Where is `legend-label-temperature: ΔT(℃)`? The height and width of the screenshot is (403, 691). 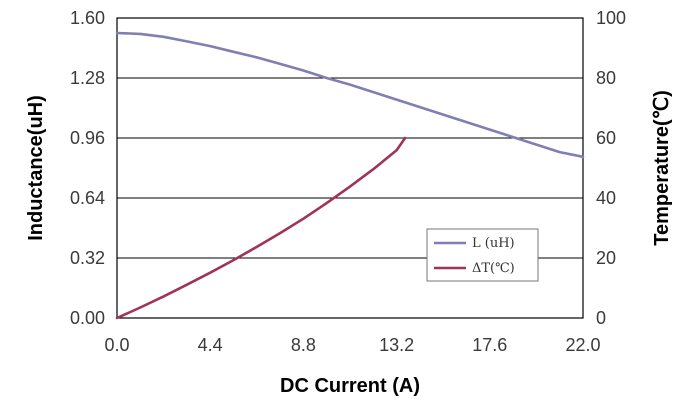 legend-label-temperature: ΔT(℃) is located at coordinates (493, 268).